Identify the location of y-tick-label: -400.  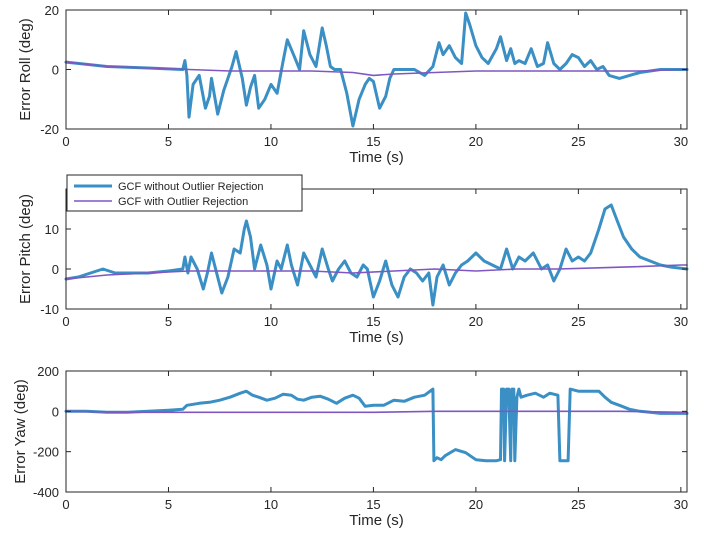
(46, 492).